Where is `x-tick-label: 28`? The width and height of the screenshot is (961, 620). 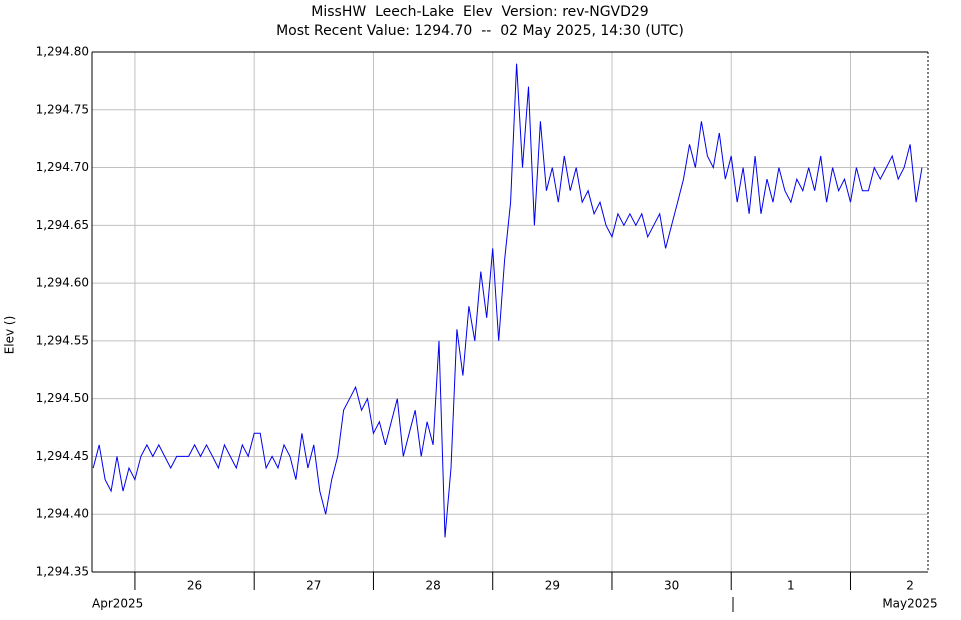 x-tick-label: 28 is located at coordinates (432, 586).